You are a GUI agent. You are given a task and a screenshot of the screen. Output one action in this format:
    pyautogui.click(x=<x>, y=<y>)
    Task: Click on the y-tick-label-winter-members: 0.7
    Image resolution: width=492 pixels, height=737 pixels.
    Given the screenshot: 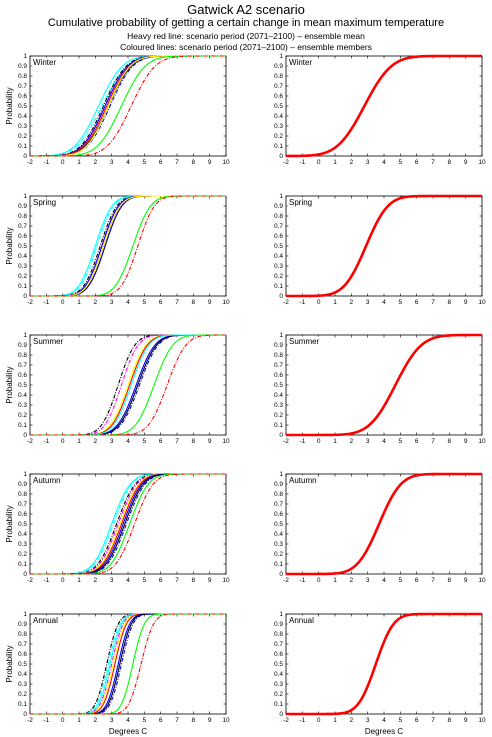 What is the action you would take?
    pyautogui.click(x=22, y=86)
    